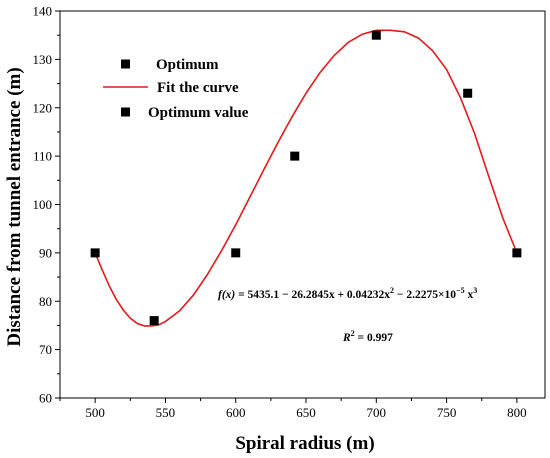 This screenshot has width=550, height=458. I want to click on y-tick-label: 110, so click(42, 156).